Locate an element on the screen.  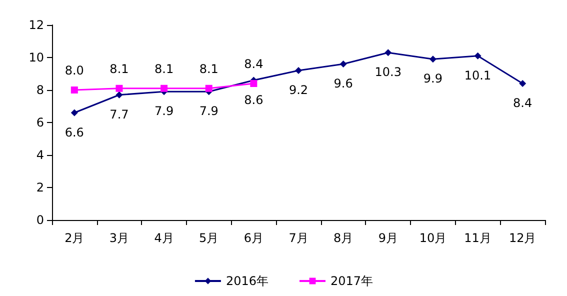
x-tick-label: 9月 is located at coordinates (388, 238).